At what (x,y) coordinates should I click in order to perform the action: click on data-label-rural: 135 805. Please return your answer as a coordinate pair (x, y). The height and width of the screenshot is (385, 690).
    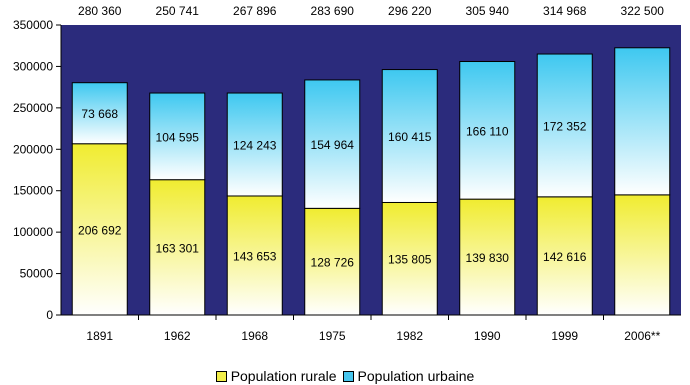
    Looking at the image, I should click on (410, 260).